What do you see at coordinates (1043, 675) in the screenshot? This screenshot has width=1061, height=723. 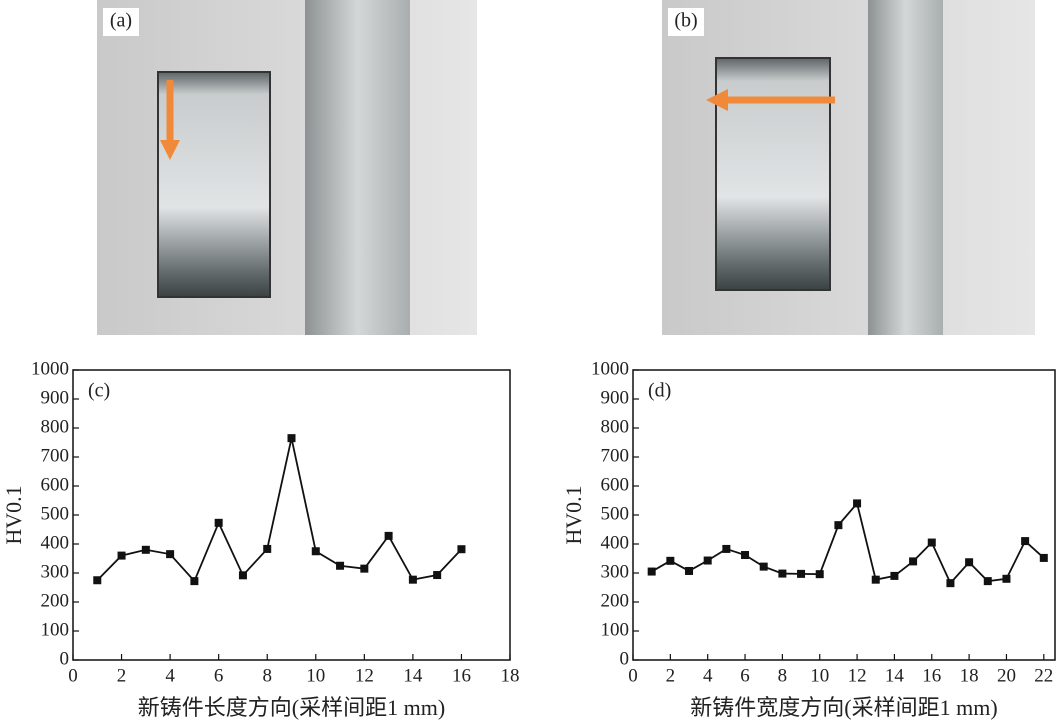 I see `x-tick-label: 22` at bounding box center [1043, 675].